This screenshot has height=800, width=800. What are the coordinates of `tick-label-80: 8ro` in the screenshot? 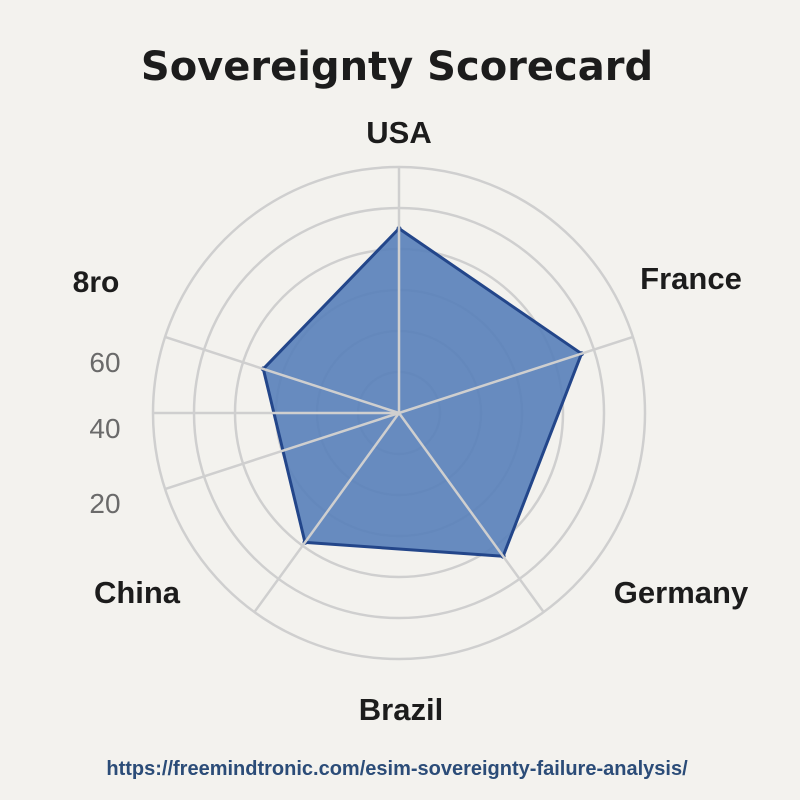 It's located at (96, 282).